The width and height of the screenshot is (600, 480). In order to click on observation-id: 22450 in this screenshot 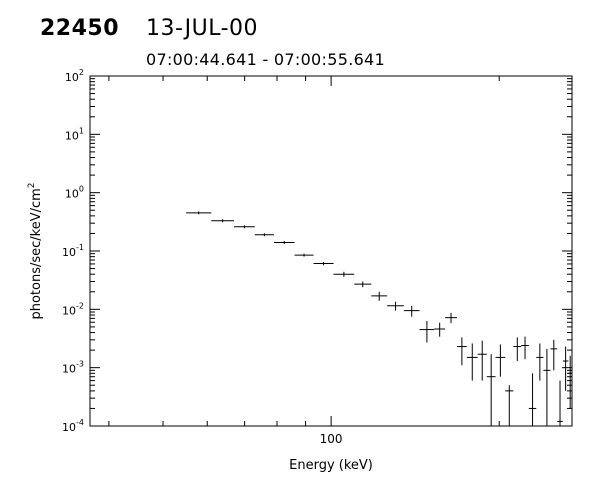, I will do `click(80, 28)`.